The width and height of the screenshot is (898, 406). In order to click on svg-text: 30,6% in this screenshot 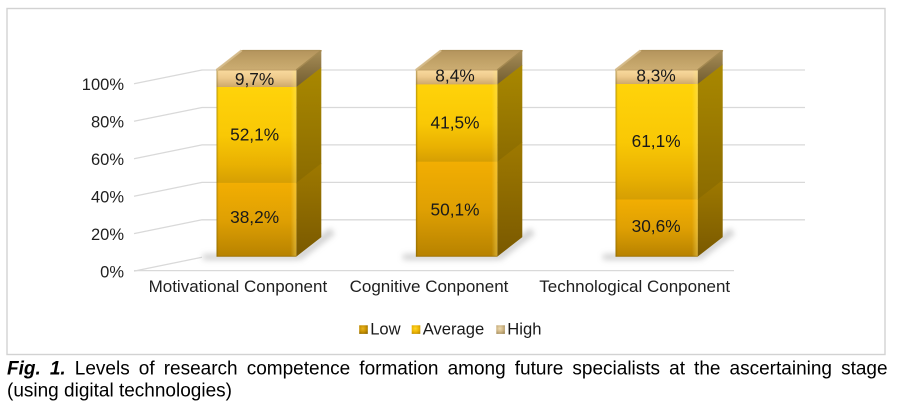, I will do `click(656, 226)`.